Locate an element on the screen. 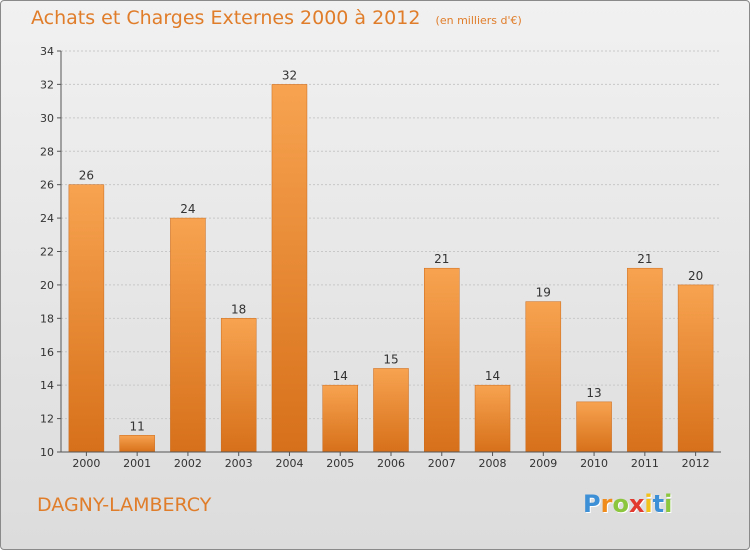 This screenshot has width=750, height=550. x-tick-label: 2010 is located at coordinates (594, 463).